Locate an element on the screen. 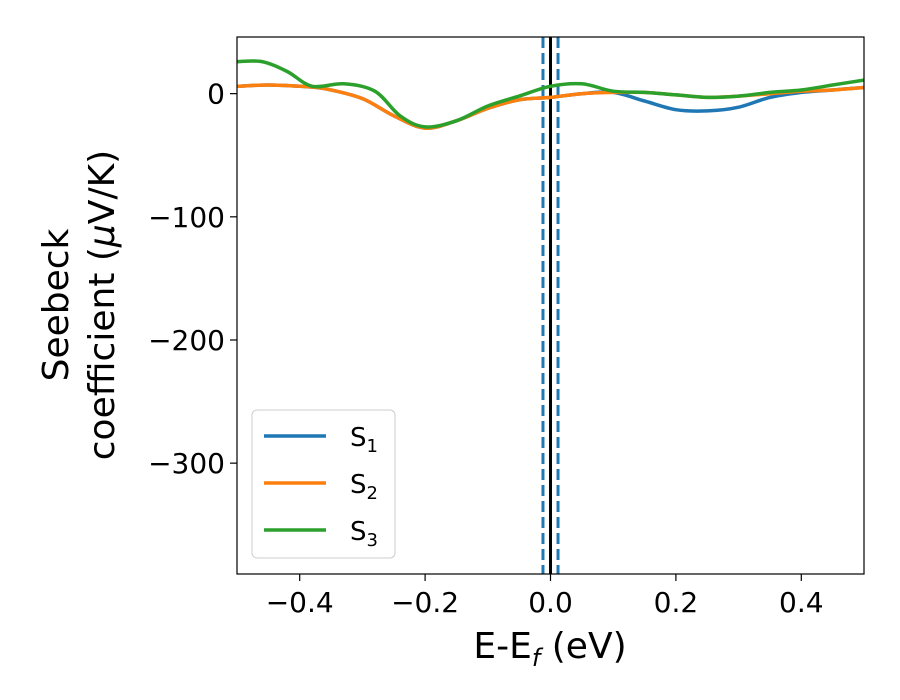 This screenshot has height=700, width=900. x-tick-label: 0.4 is located at coordinates (801, 602).